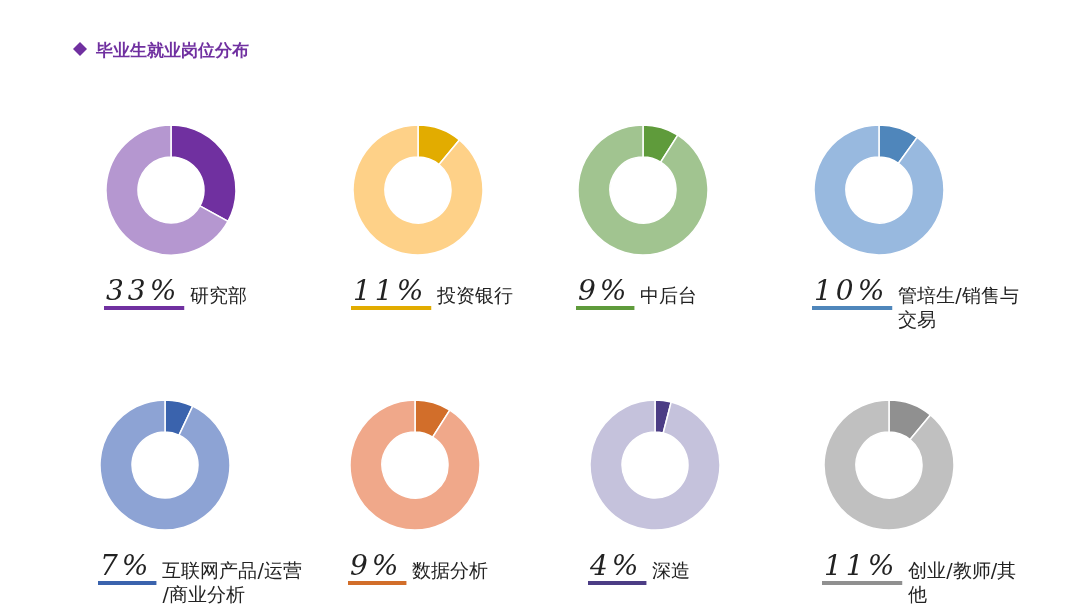  I want to click on legend-label: 投资银行, so click(475, 295).